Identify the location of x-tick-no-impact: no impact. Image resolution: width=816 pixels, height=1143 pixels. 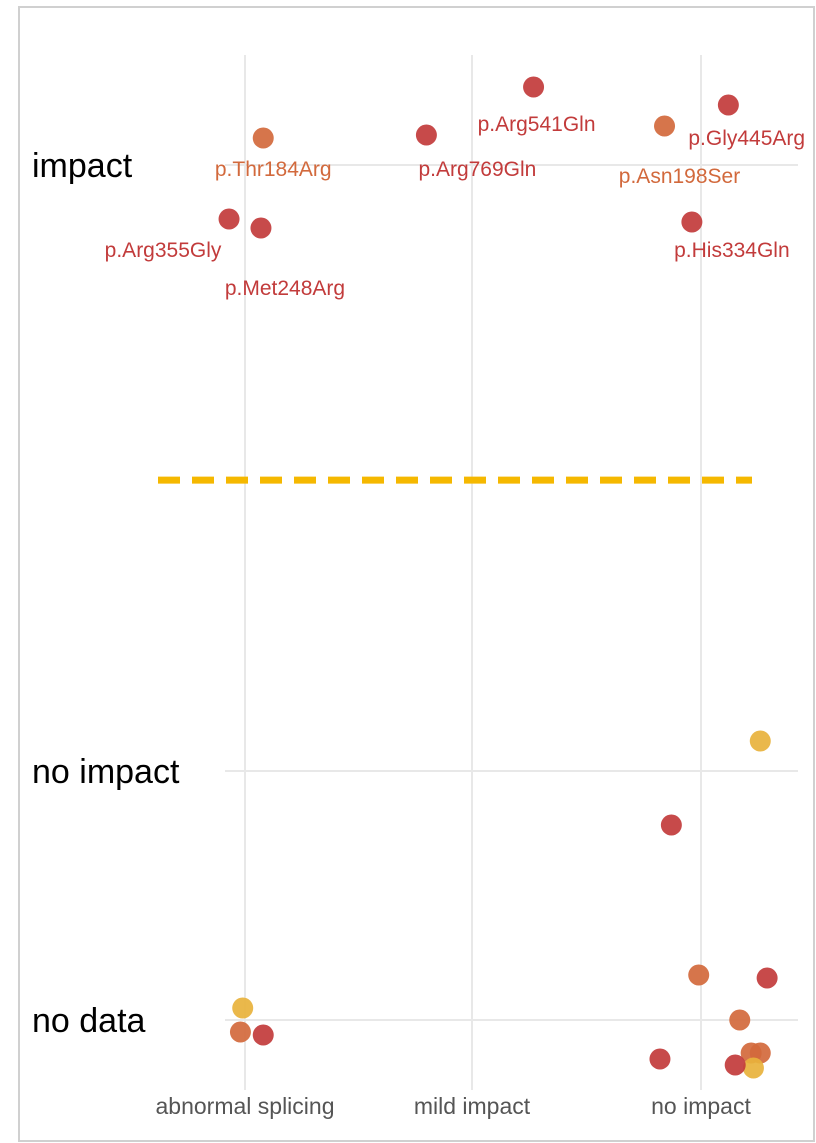
(701, 1106).